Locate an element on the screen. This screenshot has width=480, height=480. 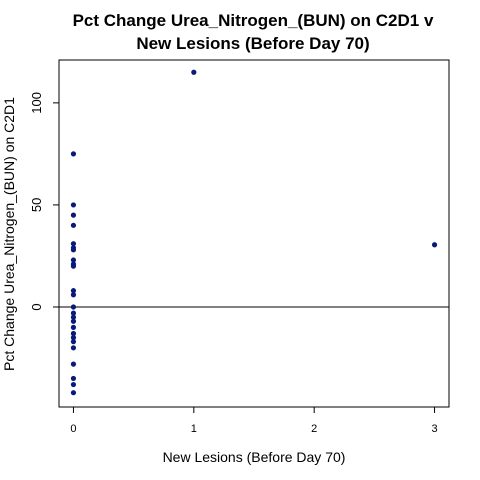
y-tick-label: 50 is located at coordinates (36, 205).